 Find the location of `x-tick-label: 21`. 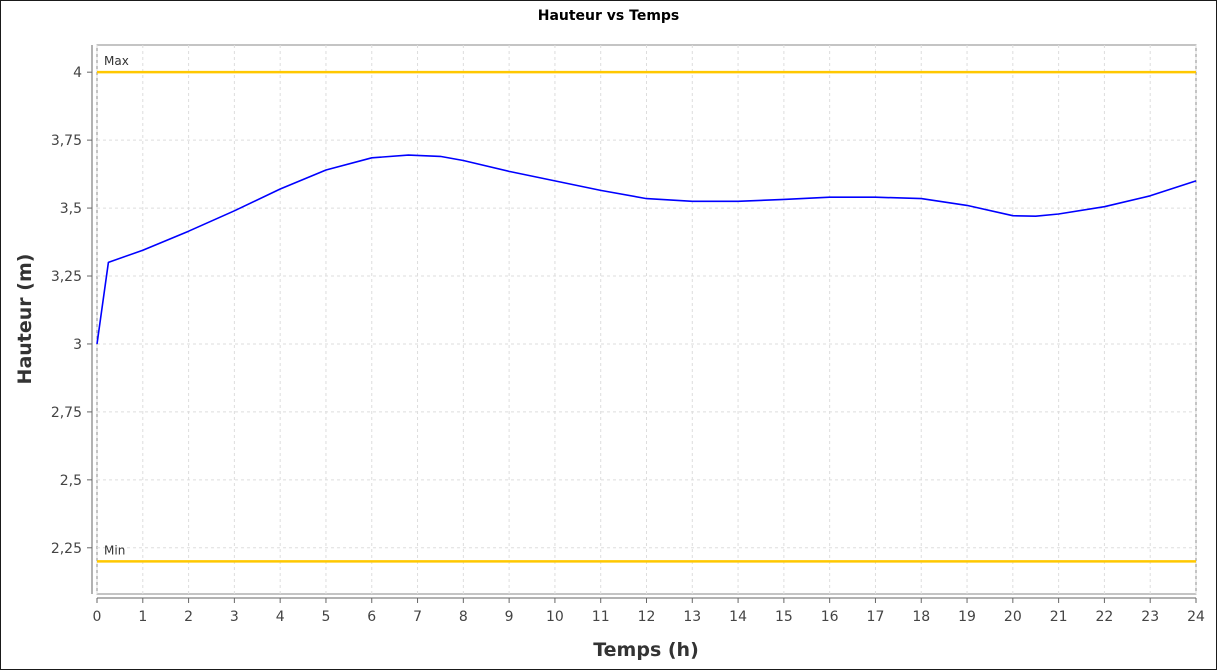

x-tick-label: 21 is located at coordinates (1059, 617).